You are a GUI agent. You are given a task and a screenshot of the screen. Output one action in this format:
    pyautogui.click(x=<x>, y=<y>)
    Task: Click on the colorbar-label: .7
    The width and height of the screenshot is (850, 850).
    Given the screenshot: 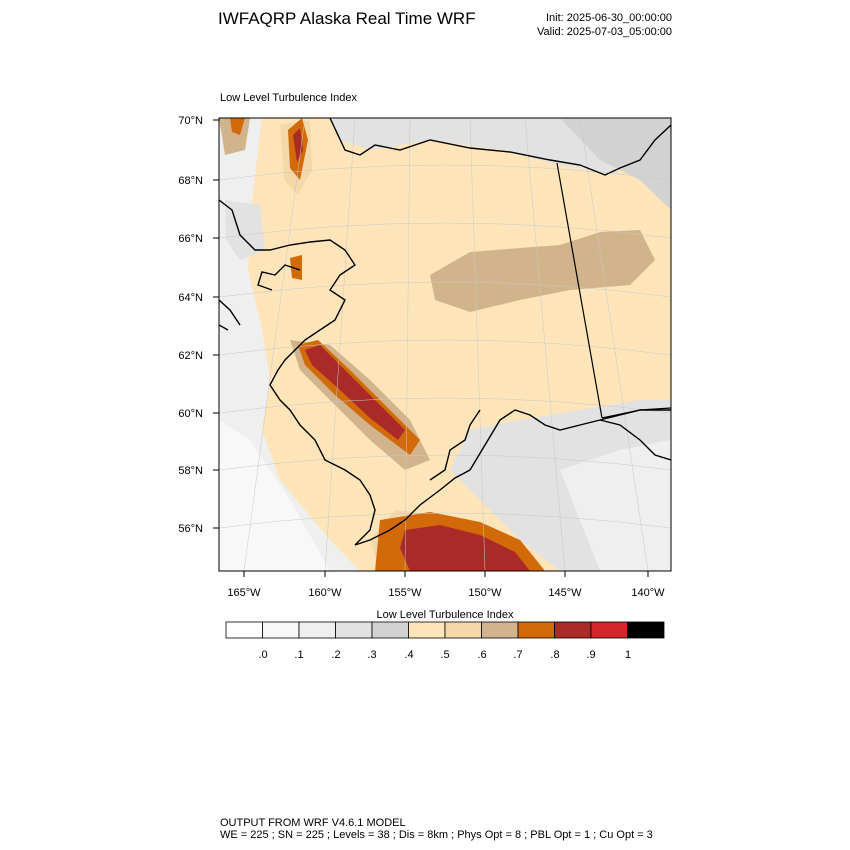 What is the action you would take?
    pyautogui.click(x=518, y=655)
    